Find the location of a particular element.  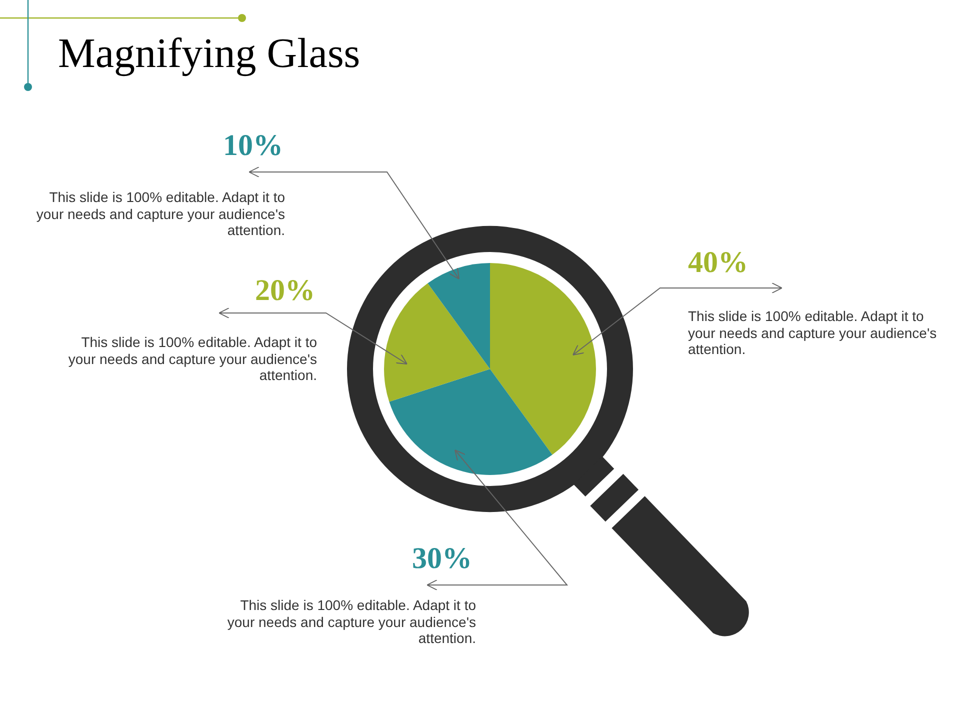

data-label: 30% is located at coordinates (442, 558).